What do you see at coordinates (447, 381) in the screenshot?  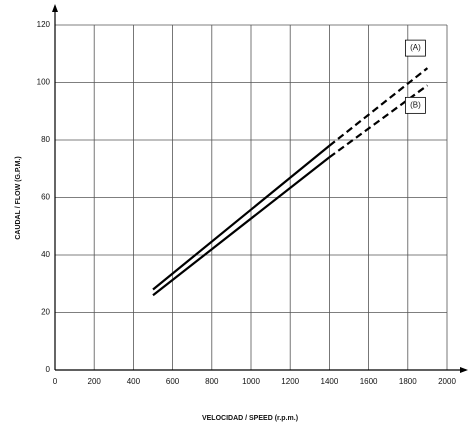 I see `x-tick-label: 2000` at bounding box center [447, 381].